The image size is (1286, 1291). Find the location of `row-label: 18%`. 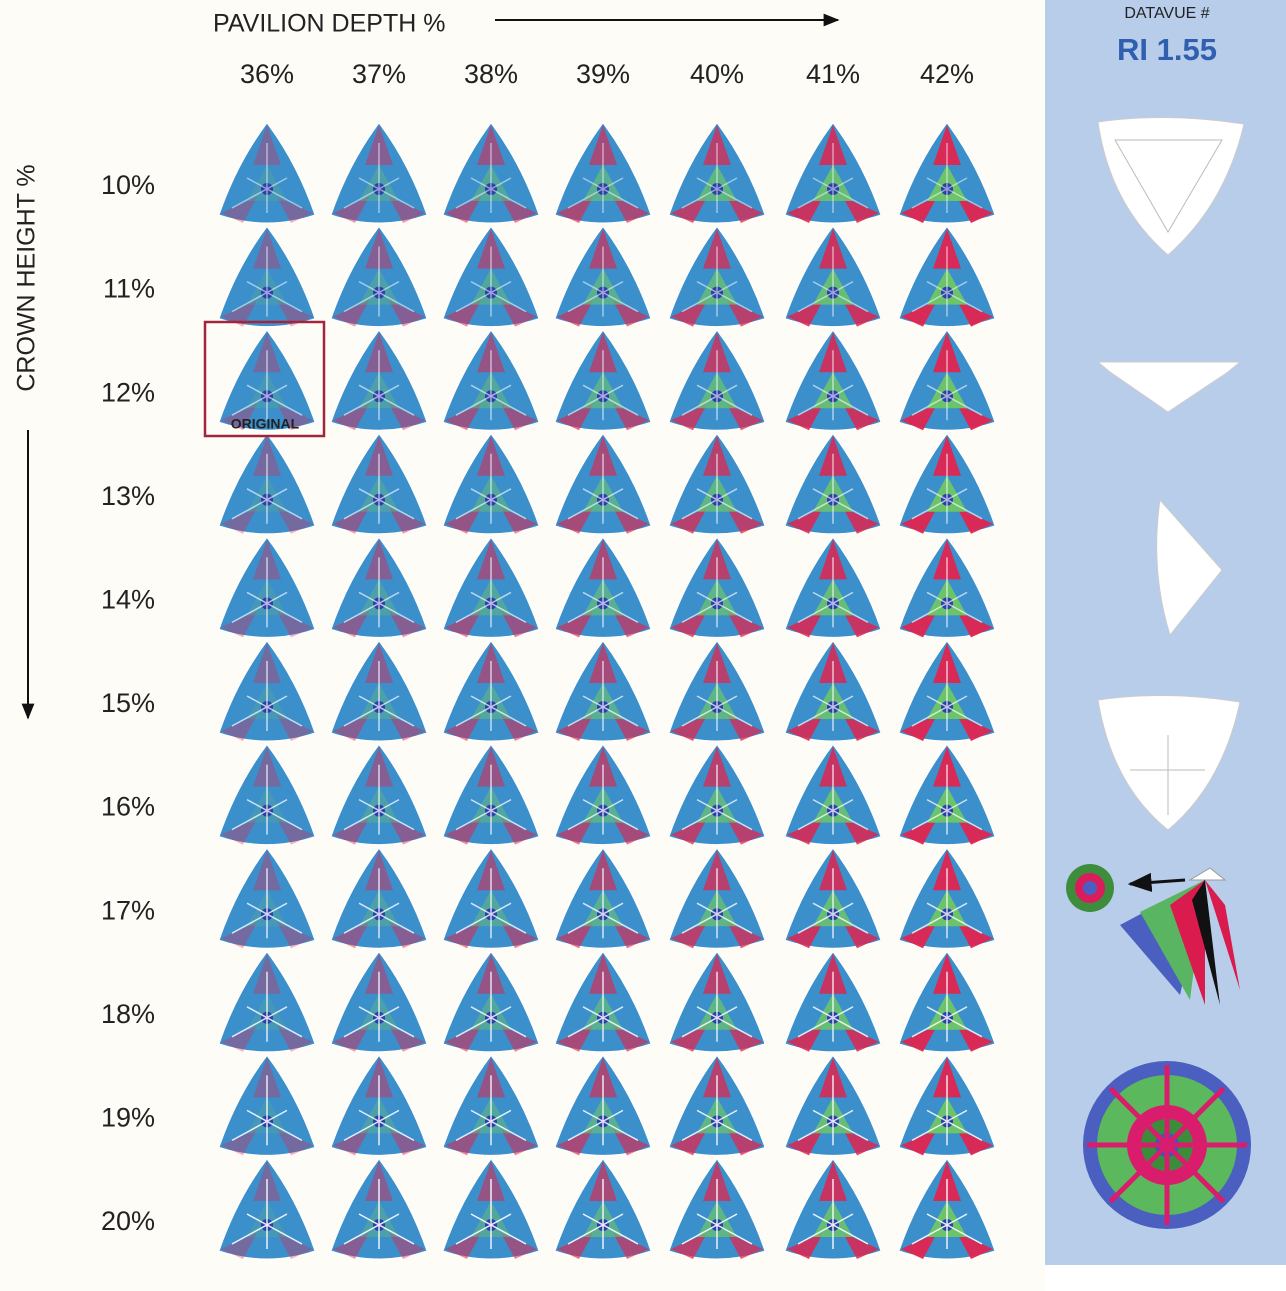

row-label: 18% is located at coordinates (128, 1014).